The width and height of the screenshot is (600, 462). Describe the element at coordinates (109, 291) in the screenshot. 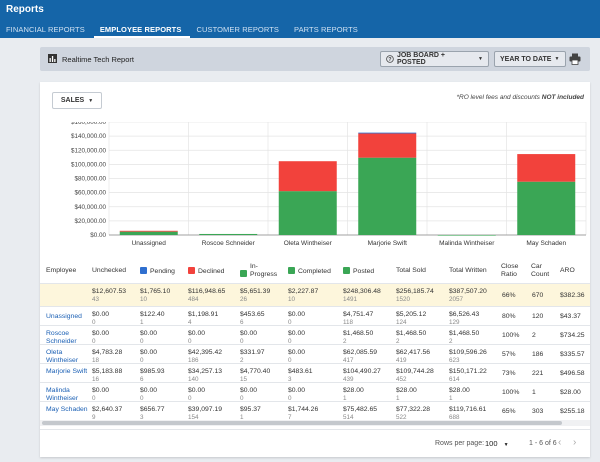

I see `total-unchecked-value: $12,607.53` at that location.